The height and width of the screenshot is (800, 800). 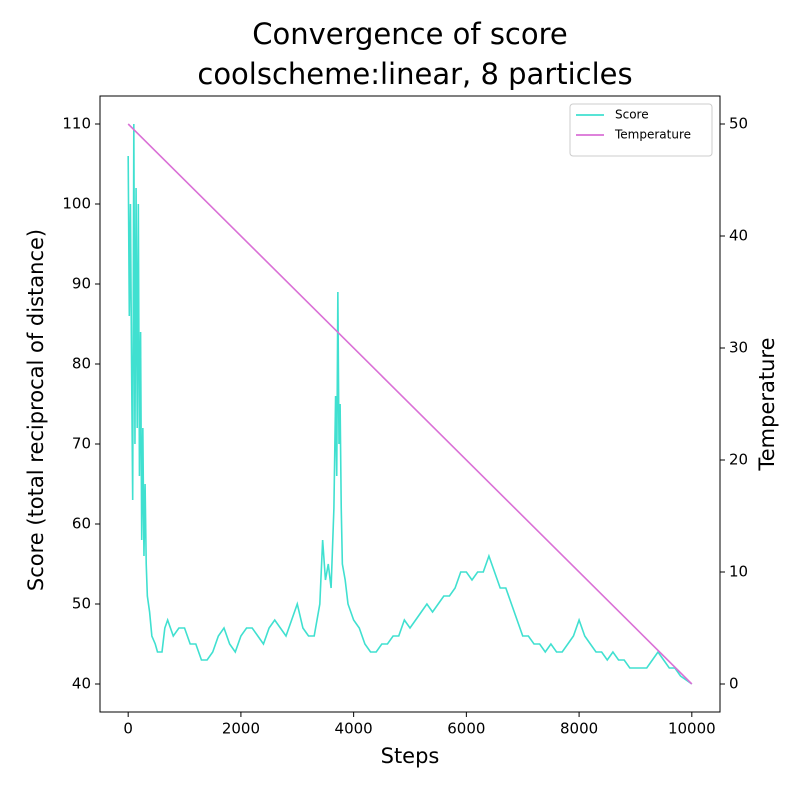 I want to click on y-tick-label: 40, so click(x=81, y=684).